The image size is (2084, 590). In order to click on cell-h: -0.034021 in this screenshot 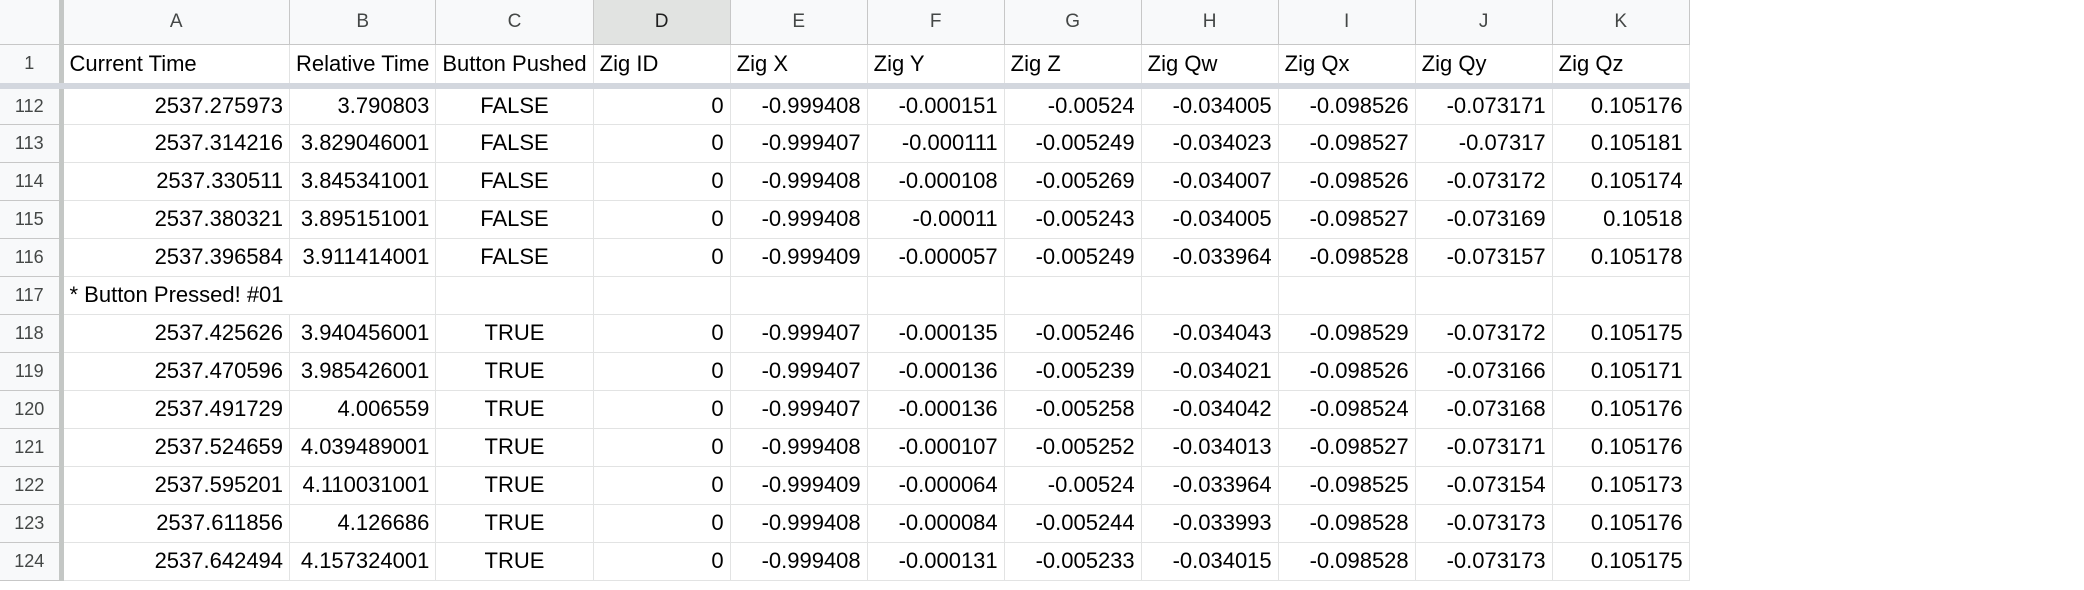, I will do `click(1210, 371)`.